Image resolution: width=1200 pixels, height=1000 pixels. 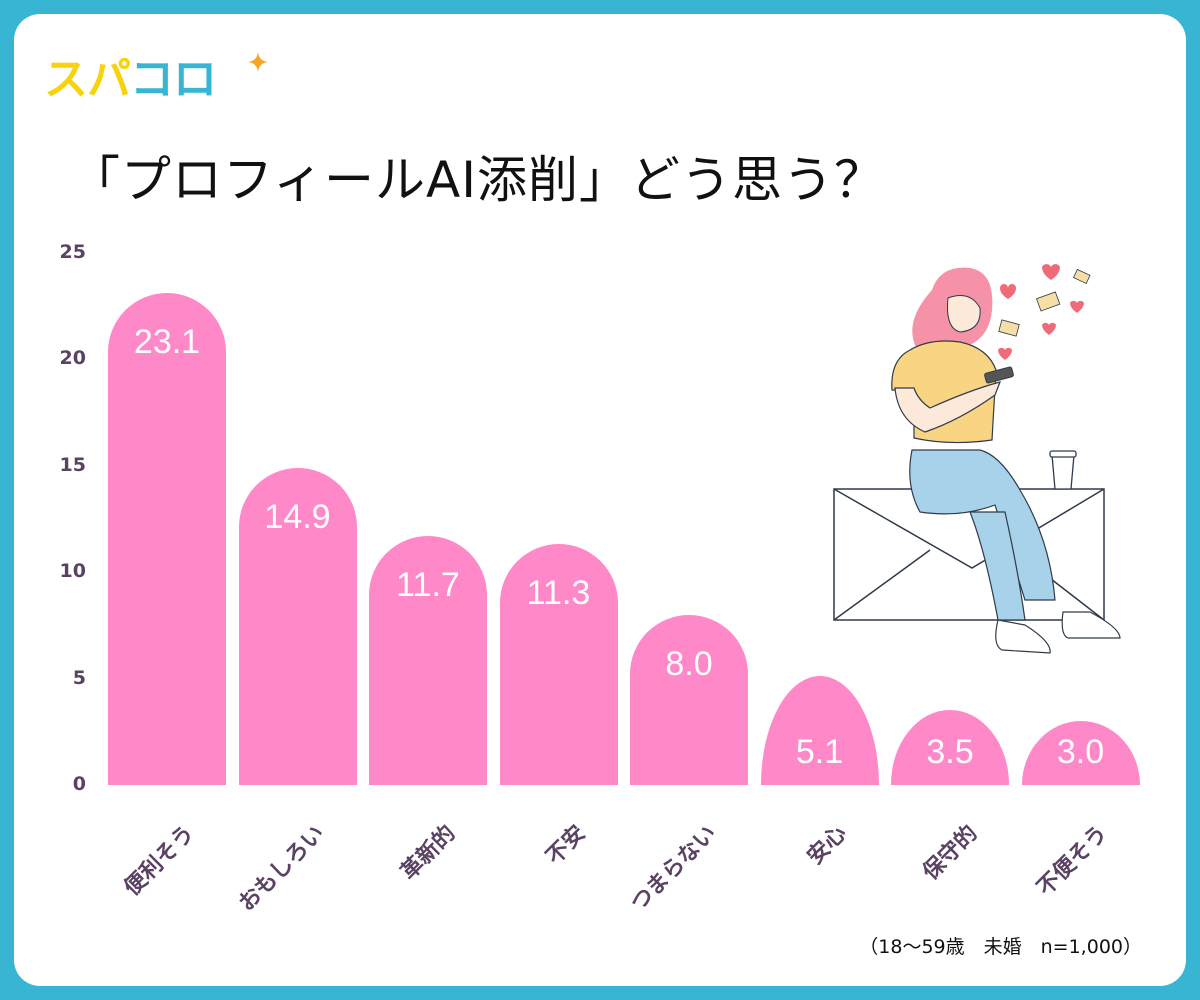 What do you see at coordinates (558, 593) in the screenshot?
I see `bar-value-label: 11.3` at bounding box center [558, 593].